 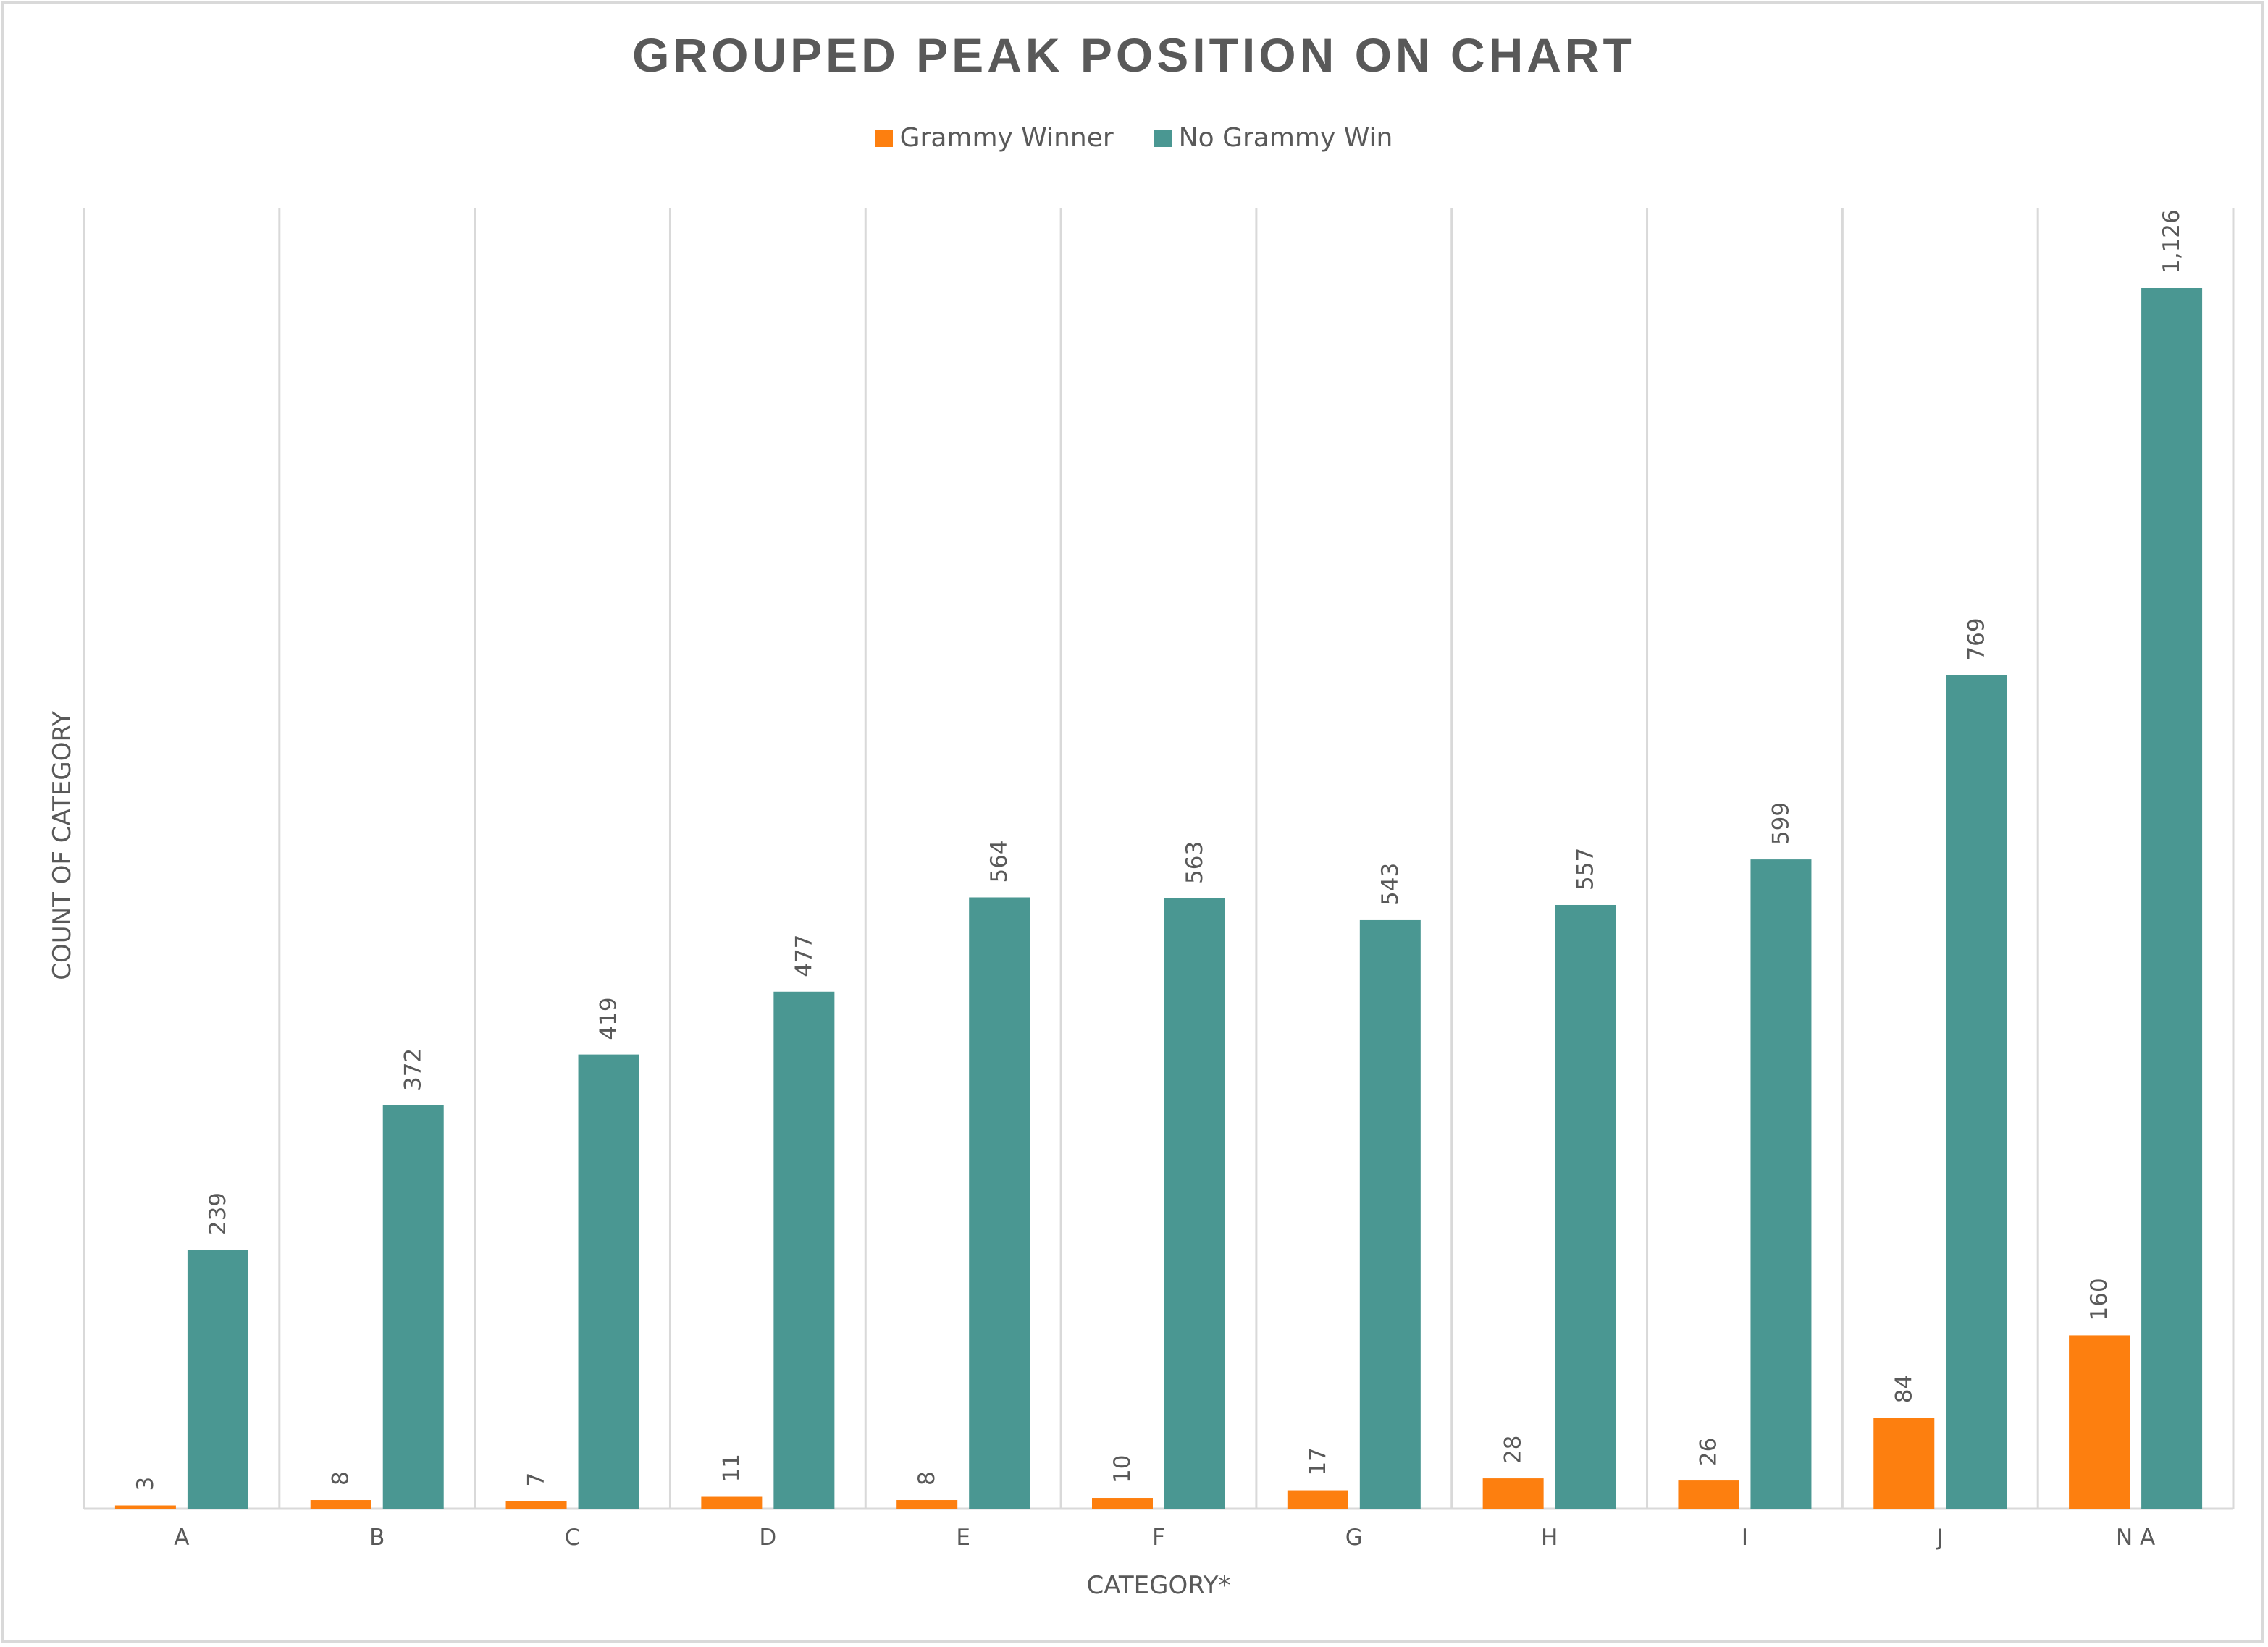 What do you see at coordinates (1708, 1452) in the screenshot?
I see `data-label: 26` at bounding box center [1708, 1452].